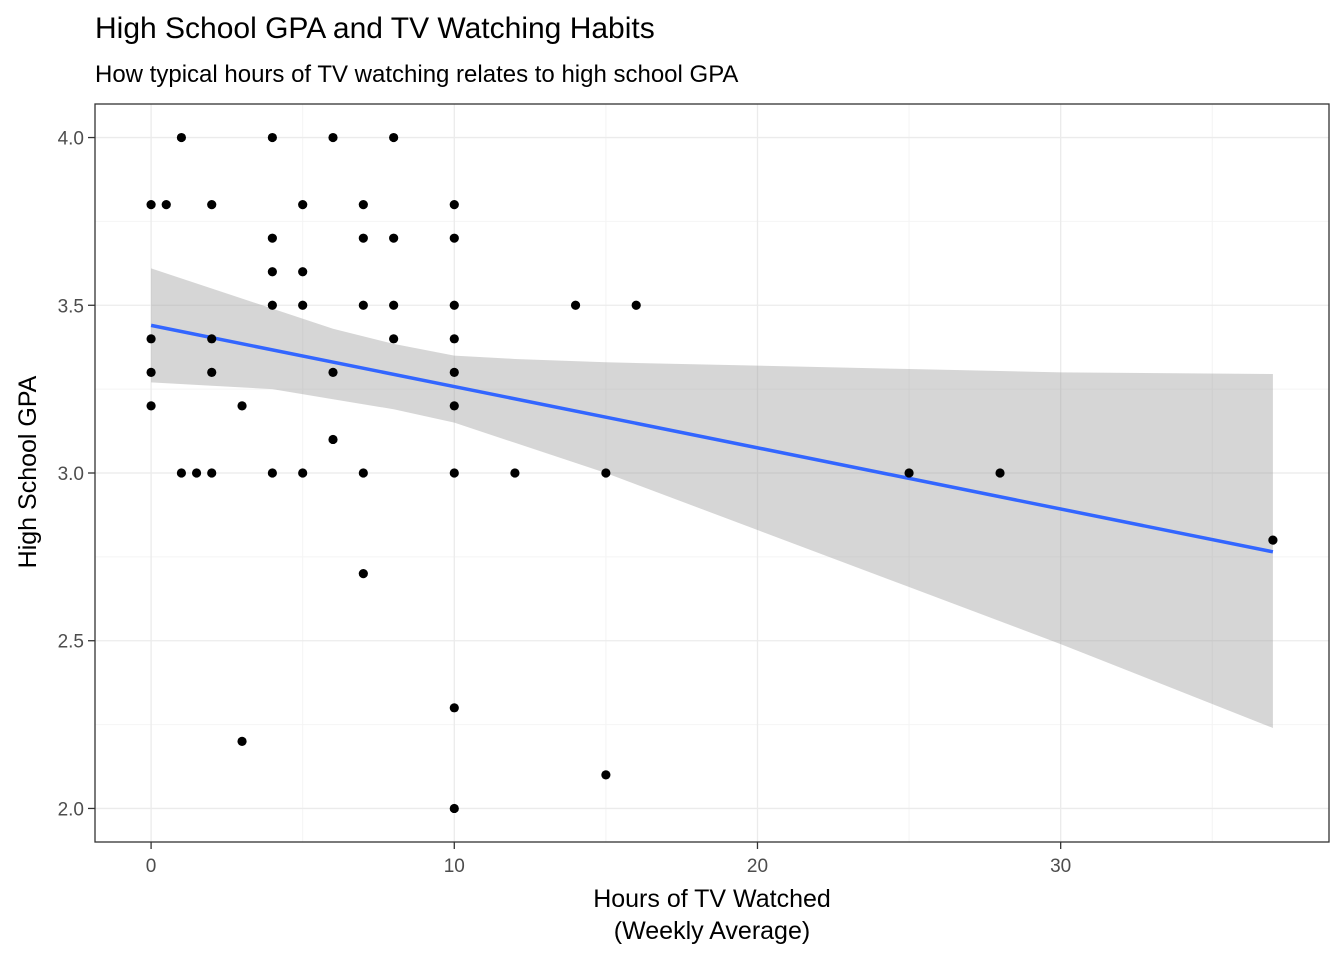 The image size is (1344, 960). Describe the element at coordinates (712, 931) in the screenshot. I see `x-axis-title-line-2: (Weekly Average)` at that location.